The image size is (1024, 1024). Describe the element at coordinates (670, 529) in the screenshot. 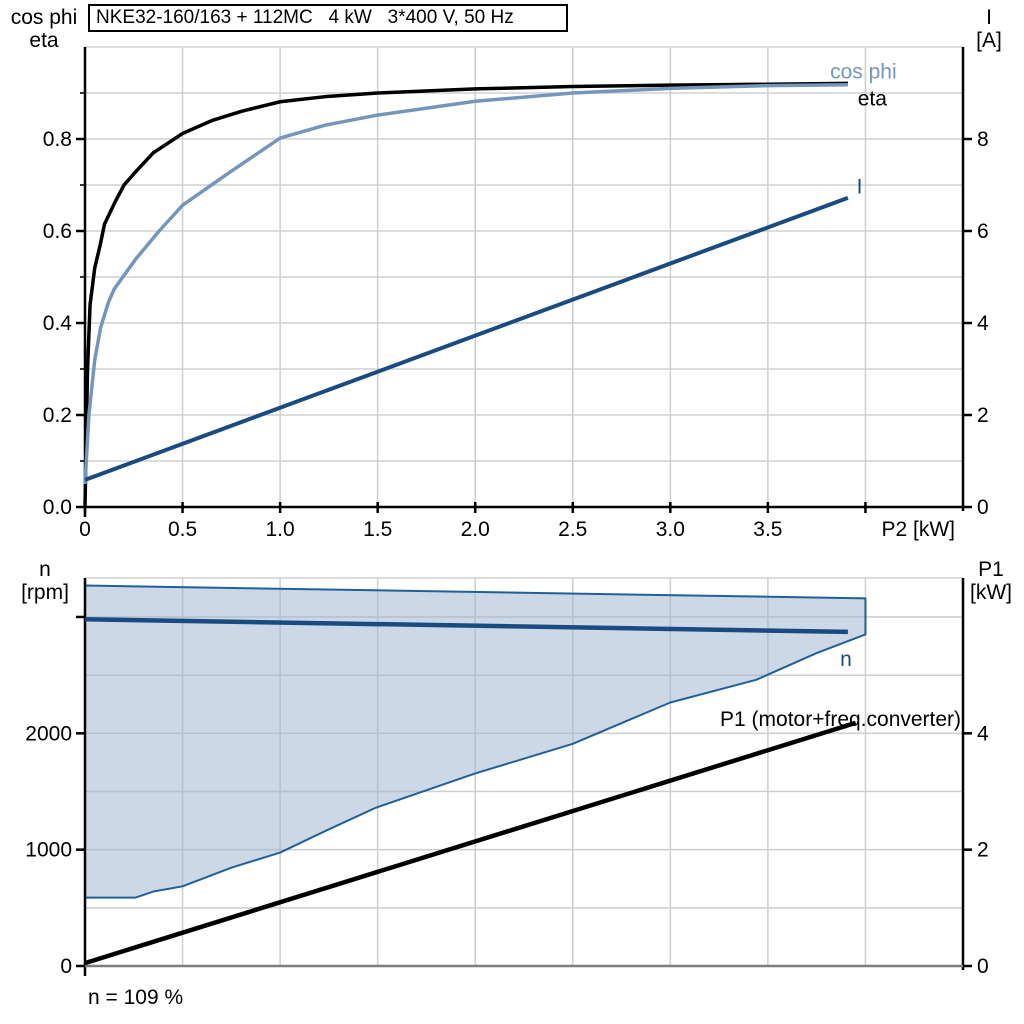

I see `x-tick-label: 3.0` at that location.